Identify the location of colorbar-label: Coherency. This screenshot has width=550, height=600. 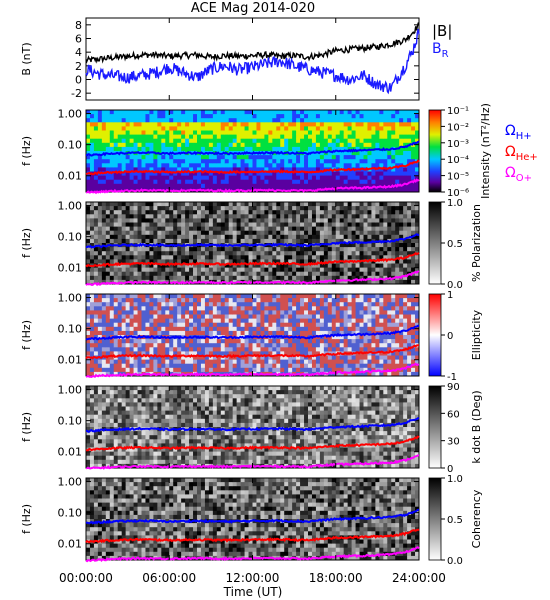
(476, 518).